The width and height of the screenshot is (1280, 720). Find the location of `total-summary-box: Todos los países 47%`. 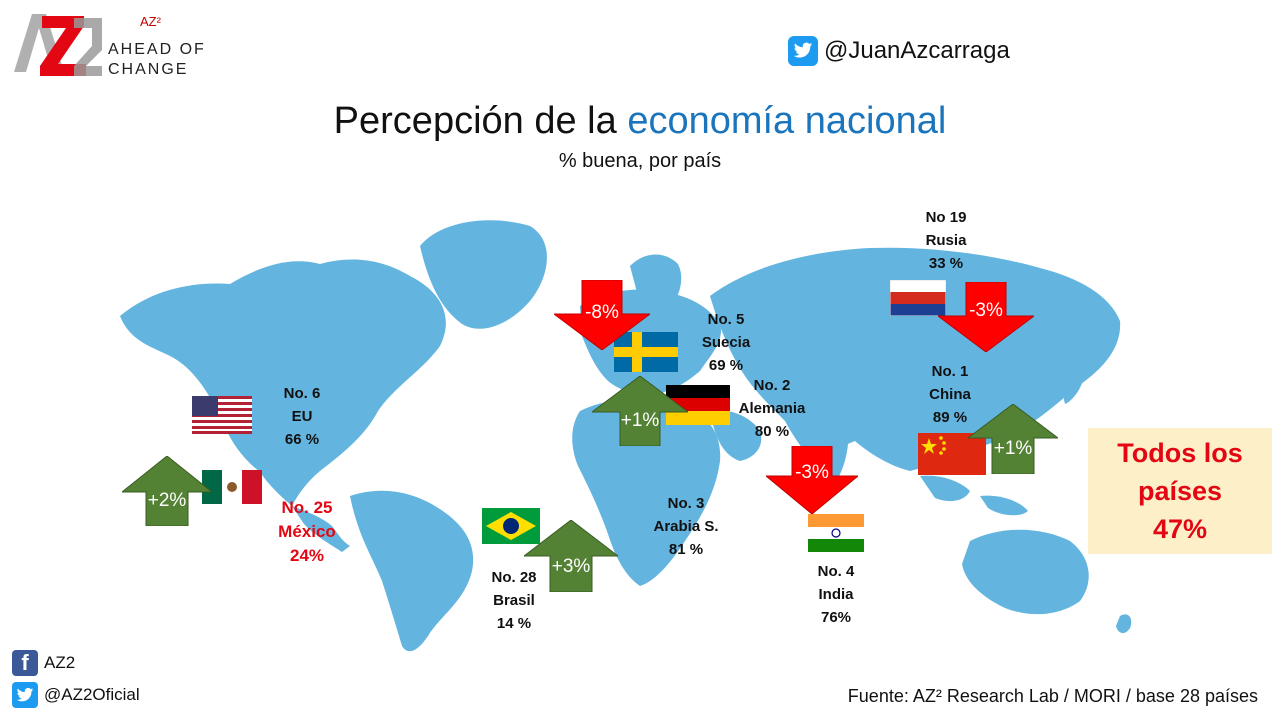

total-summary-box: Todos los países 47% is located at coordinates (1180, 491).